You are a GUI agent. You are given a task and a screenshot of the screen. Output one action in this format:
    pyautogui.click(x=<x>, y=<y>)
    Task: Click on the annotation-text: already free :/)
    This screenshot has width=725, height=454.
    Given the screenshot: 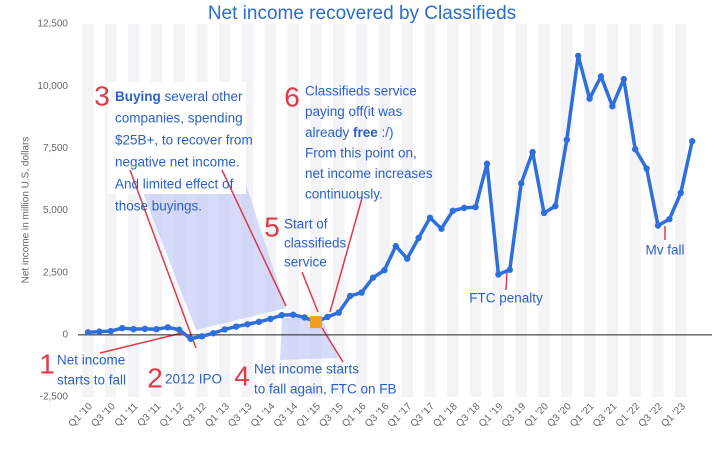 What is the action you would take?
    pyautogui.click(x=349, y=132)
    